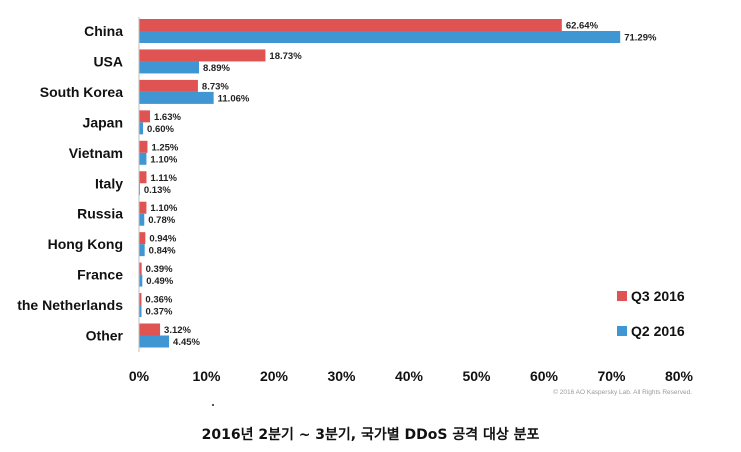 Image resolution: width=741 pixels, height=452 pixels. Describe the element at coordinates (679, 376) in the screenshot. I see `x-tick-label: 80%` at that location.